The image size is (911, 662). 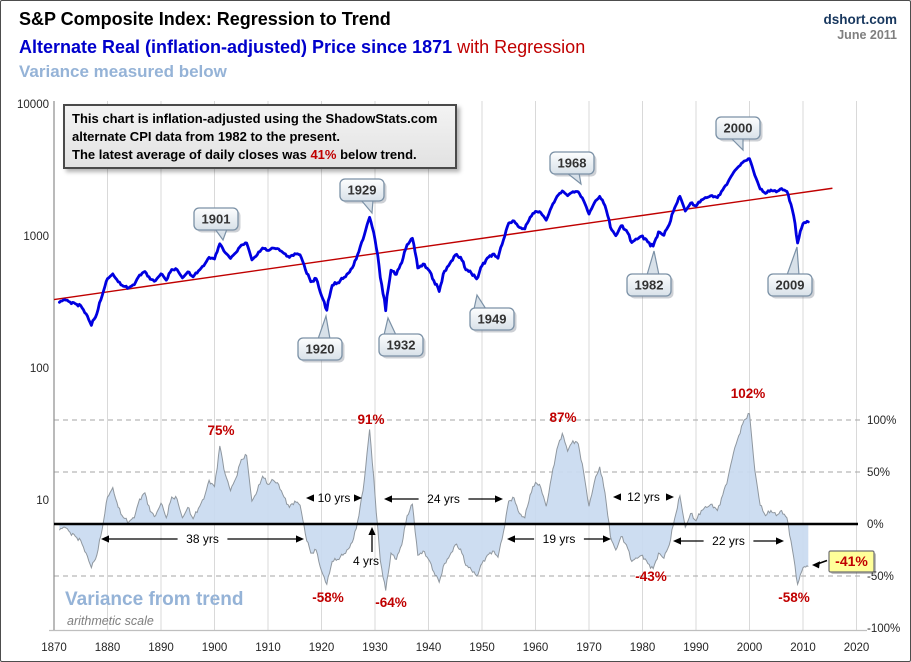 What do you see at coordinates (738, 128) in the screenshot?
I see `svg-text: 2000` at bounding box center [738, 128].